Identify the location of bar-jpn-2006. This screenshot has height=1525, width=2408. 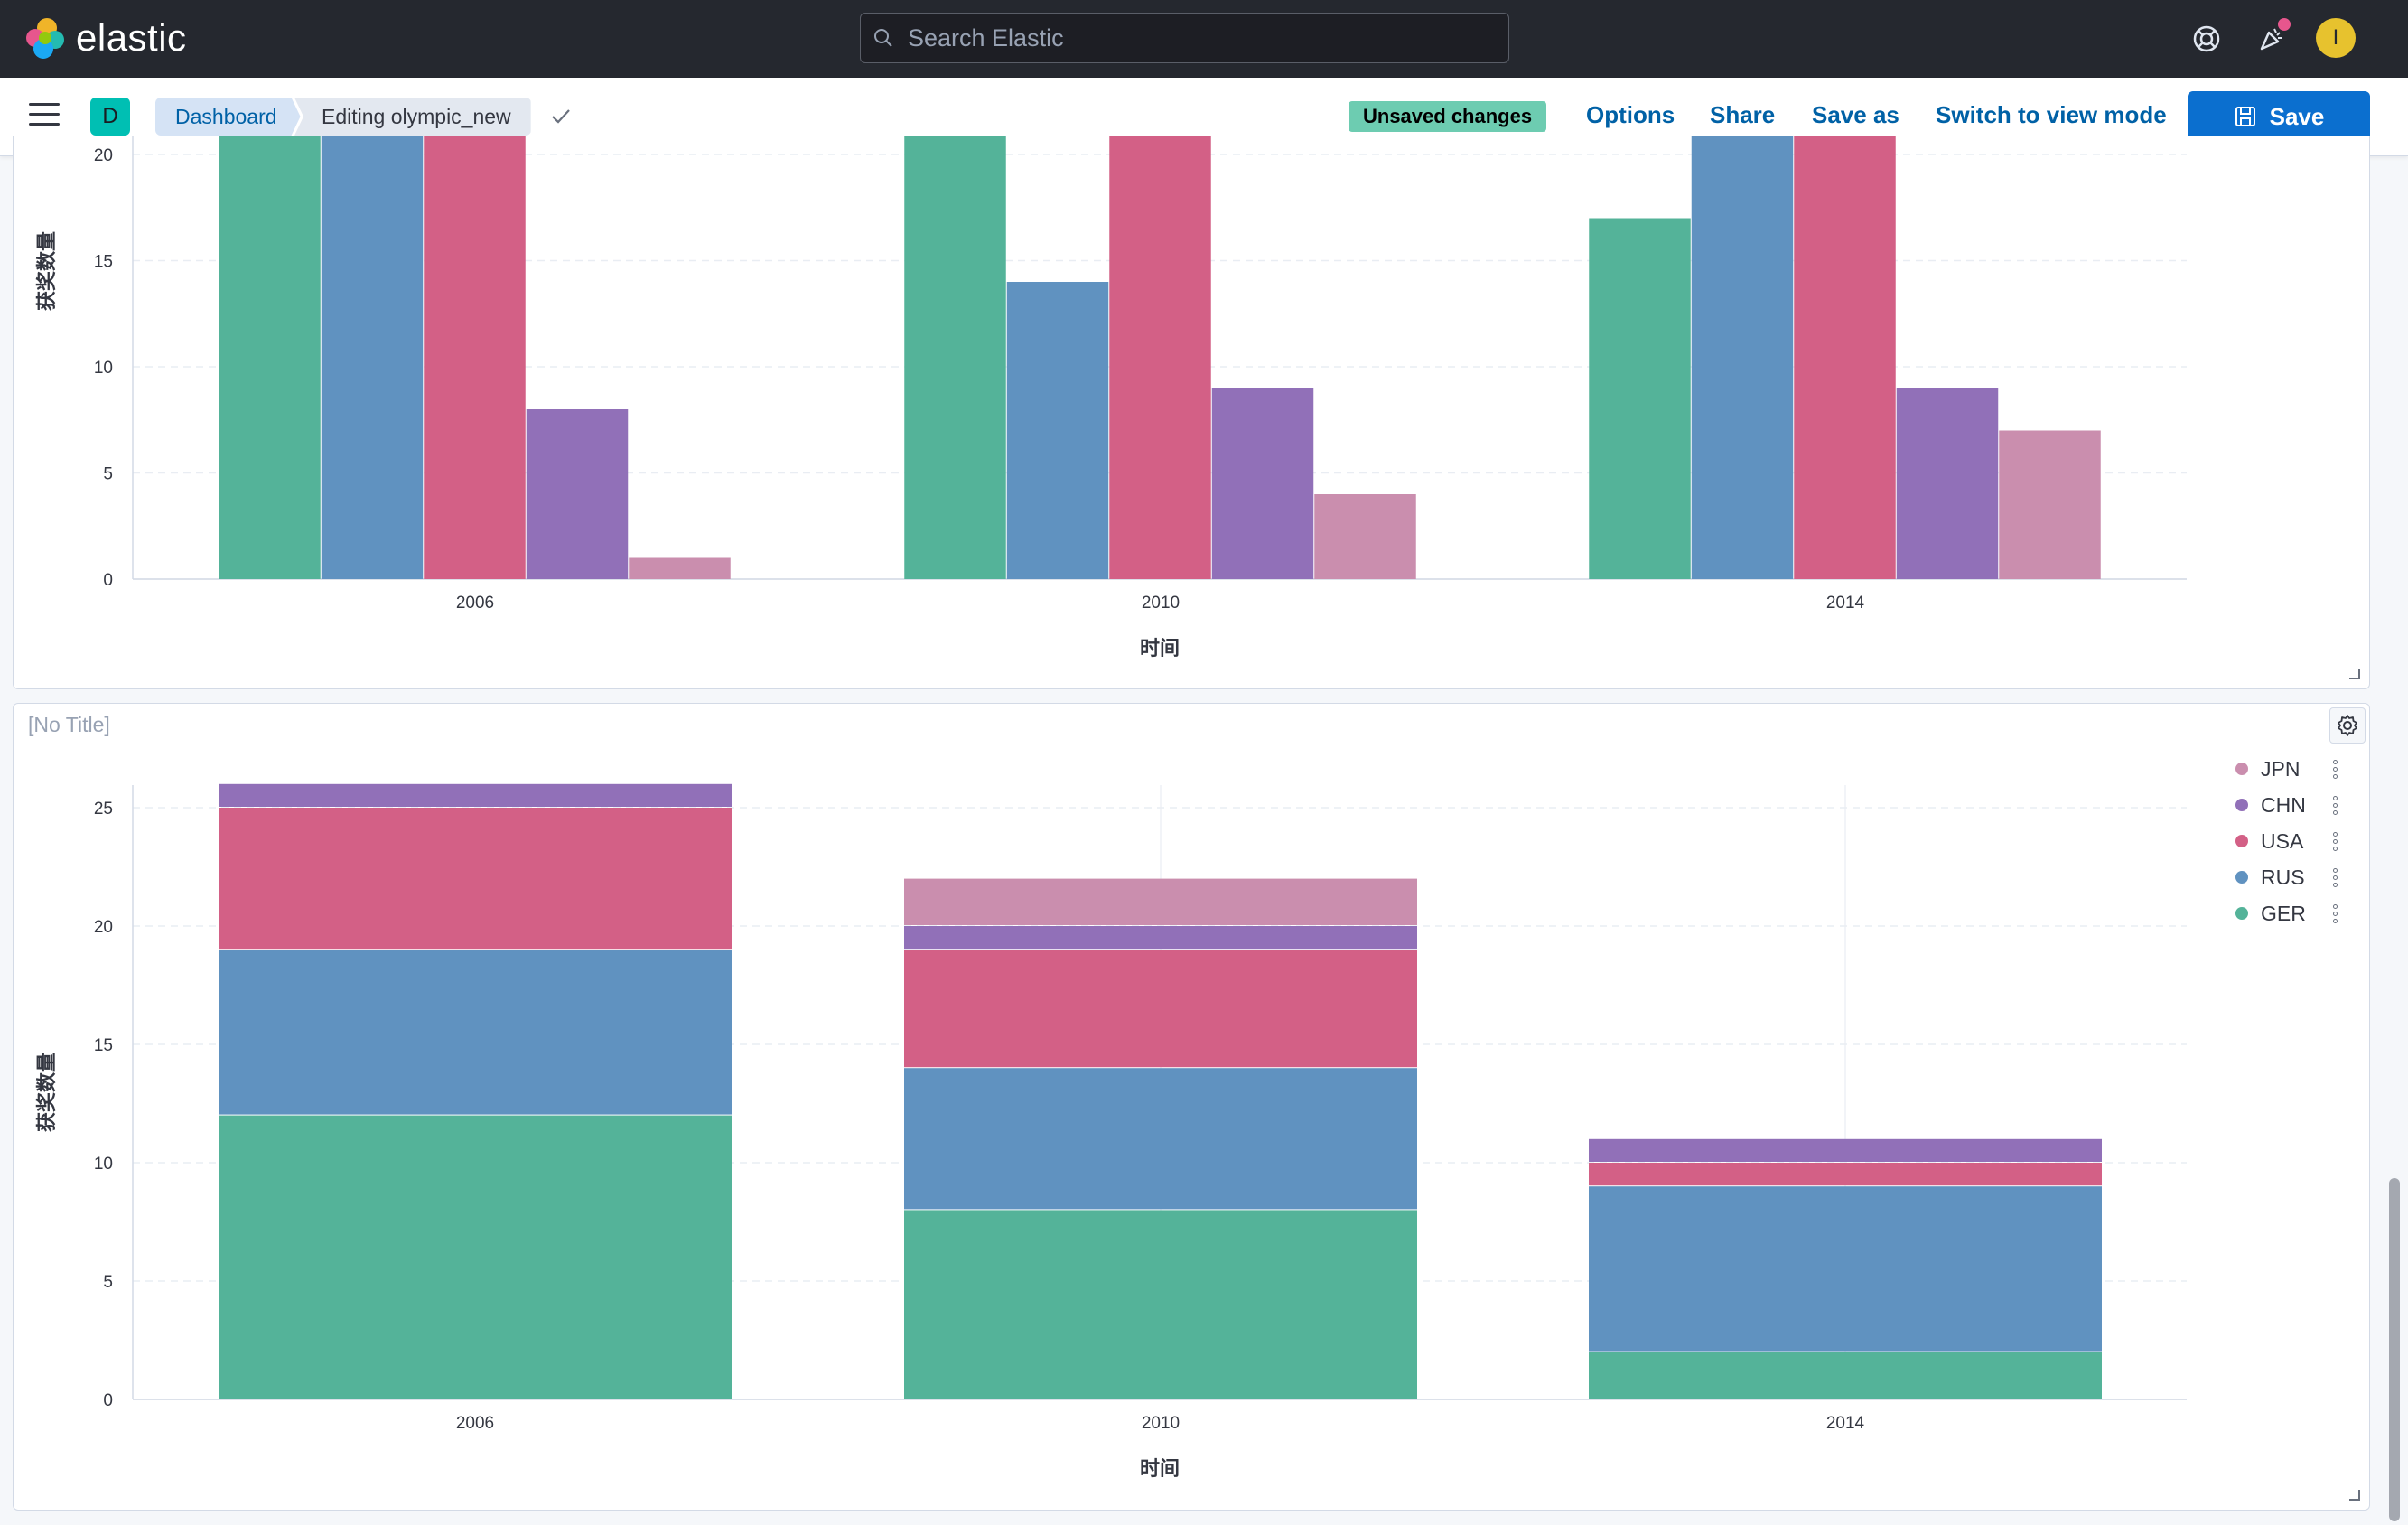
(680, 568).